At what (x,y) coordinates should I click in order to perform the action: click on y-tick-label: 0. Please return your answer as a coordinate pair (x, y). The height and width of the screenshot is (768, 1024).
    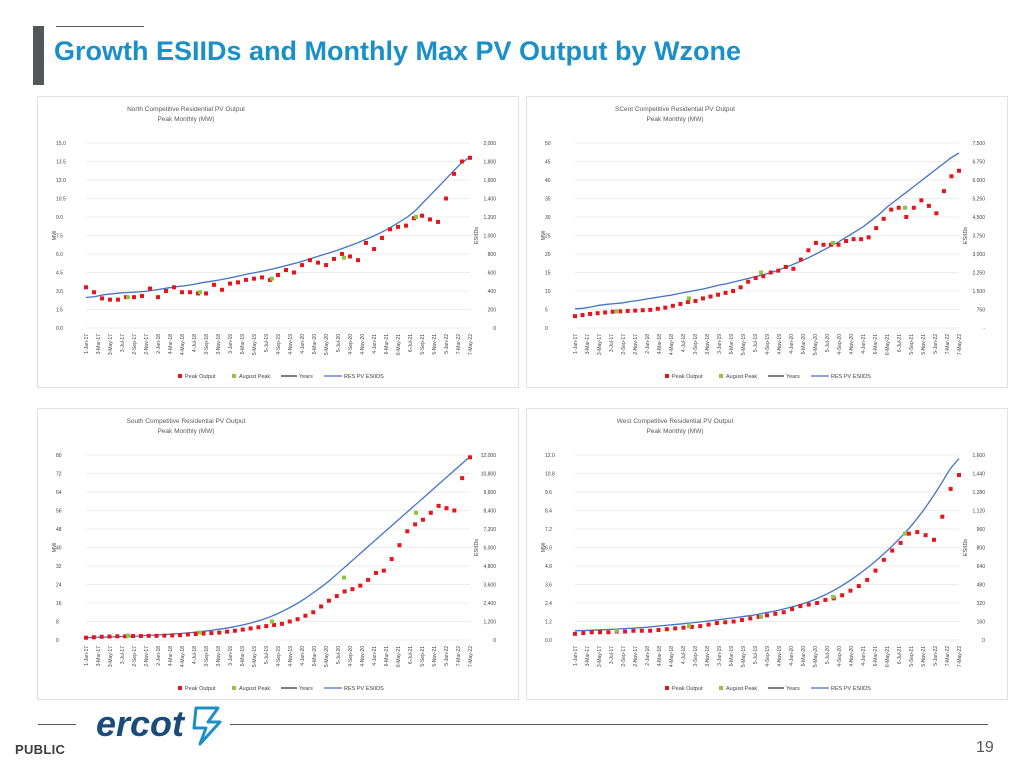
    Looking at the image, I should click on (57, 641).